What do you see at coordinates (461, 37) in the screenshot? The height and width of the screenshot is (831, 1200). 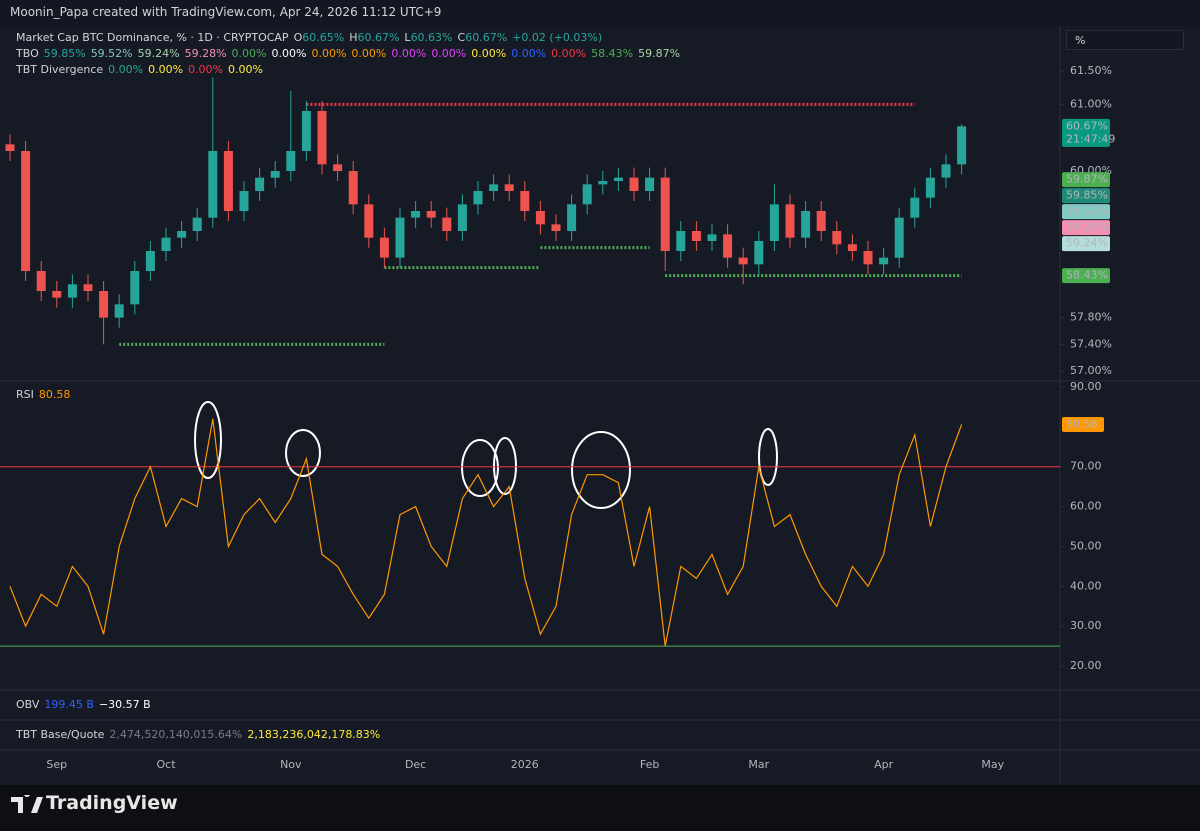 I see `legend-key: C` at bounding box center [461, 37].